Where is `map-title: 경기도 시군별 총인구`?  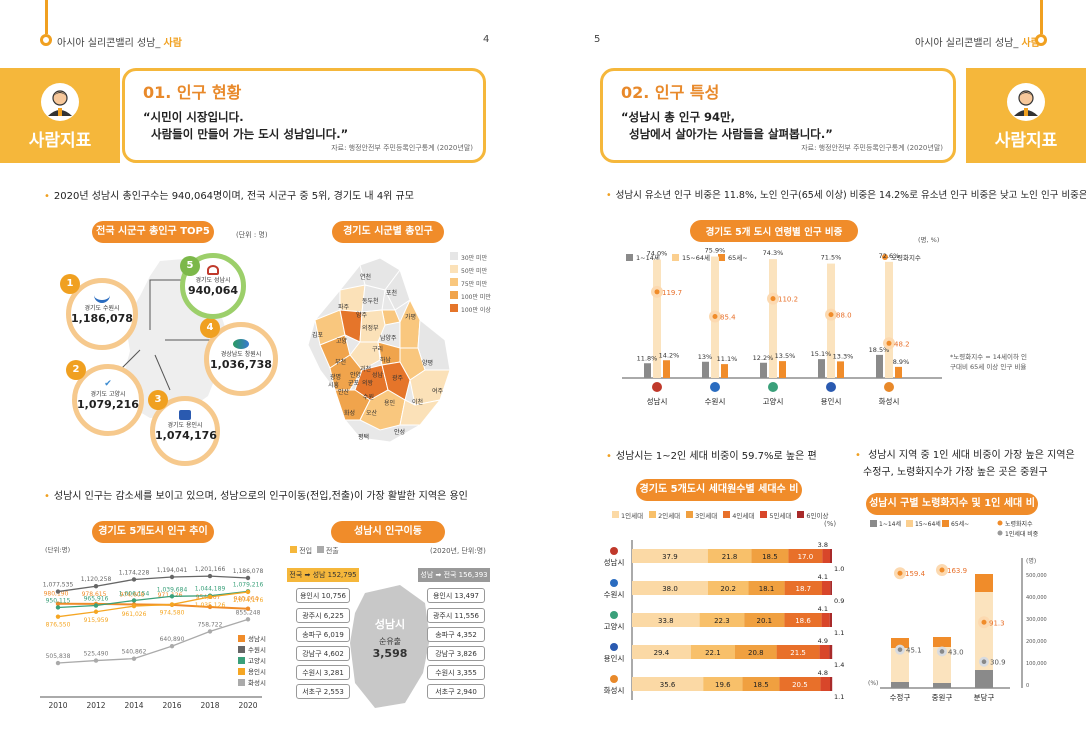 map-title: 경기도 시군별 총인구 is located at coordinates (388, 232).